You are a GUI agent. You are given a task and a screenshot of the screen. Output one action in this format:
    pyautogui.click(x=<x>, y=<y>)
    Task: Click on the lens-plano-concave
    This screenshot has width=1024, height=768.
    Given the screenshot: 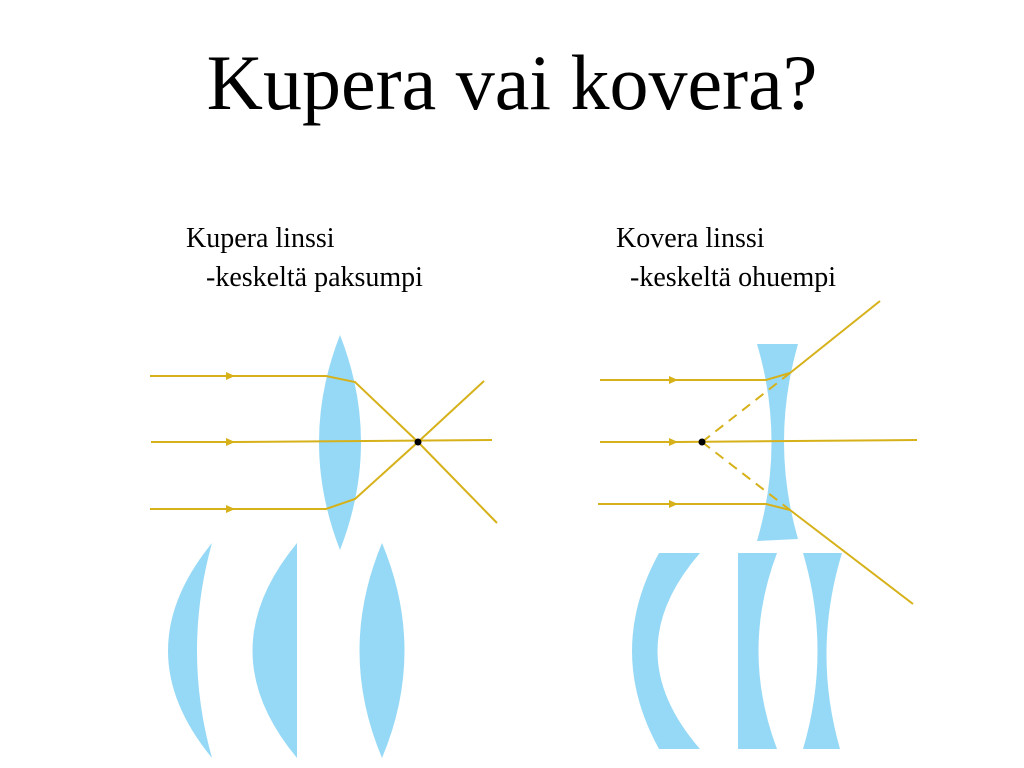 What is the action you would take?
    pyautogui.click(x=757, y=651)
    